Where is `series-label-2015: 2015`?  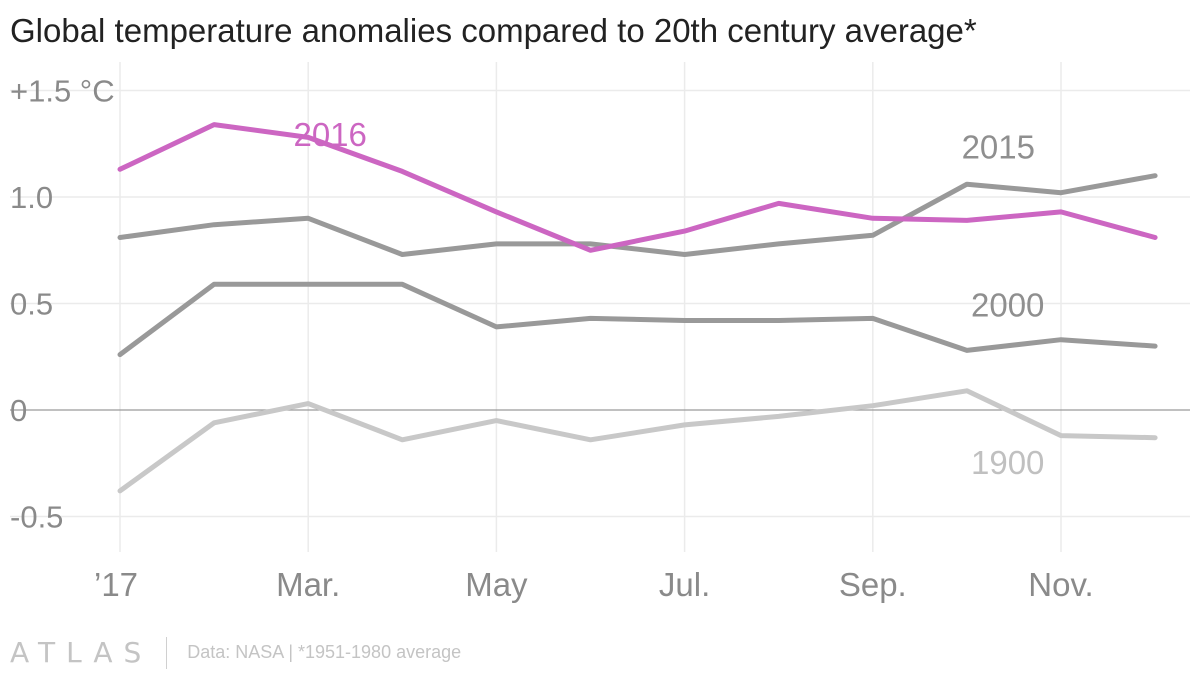 series-label-2015: 2015 is located at coordinates (998, 147).